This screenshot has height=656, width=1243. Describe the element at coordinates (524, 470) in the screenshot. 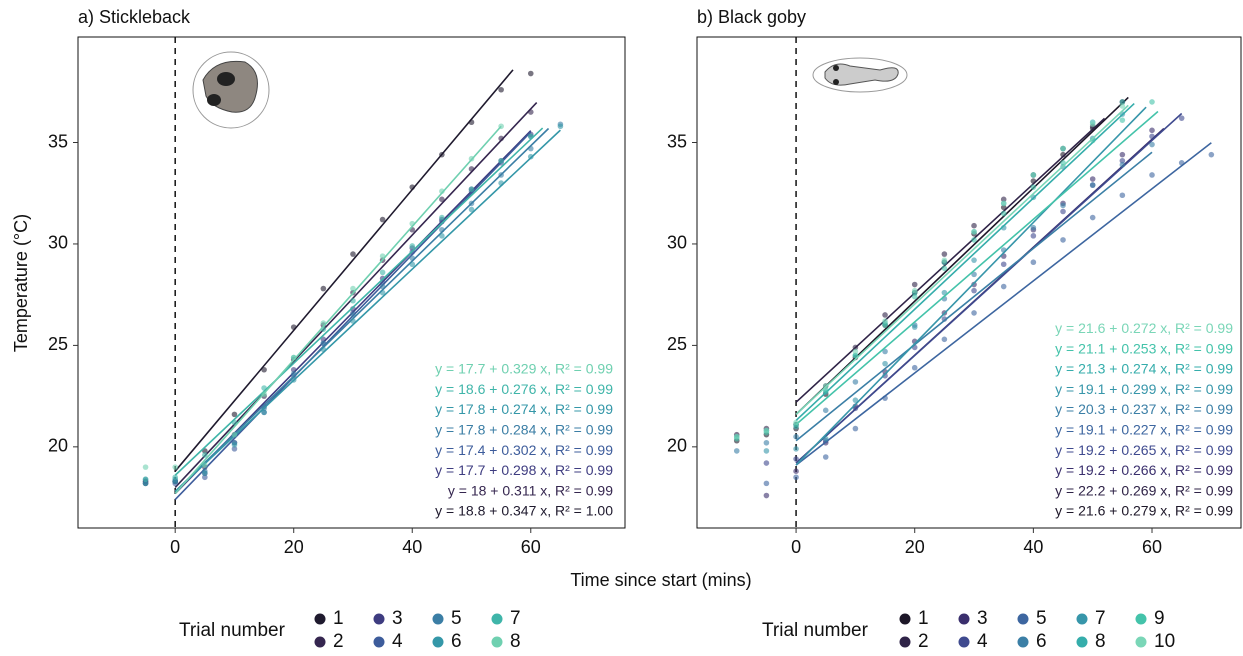

I see `fit-equation: y = 17.7 + 0.298 x, R² = 0.99` at that location.